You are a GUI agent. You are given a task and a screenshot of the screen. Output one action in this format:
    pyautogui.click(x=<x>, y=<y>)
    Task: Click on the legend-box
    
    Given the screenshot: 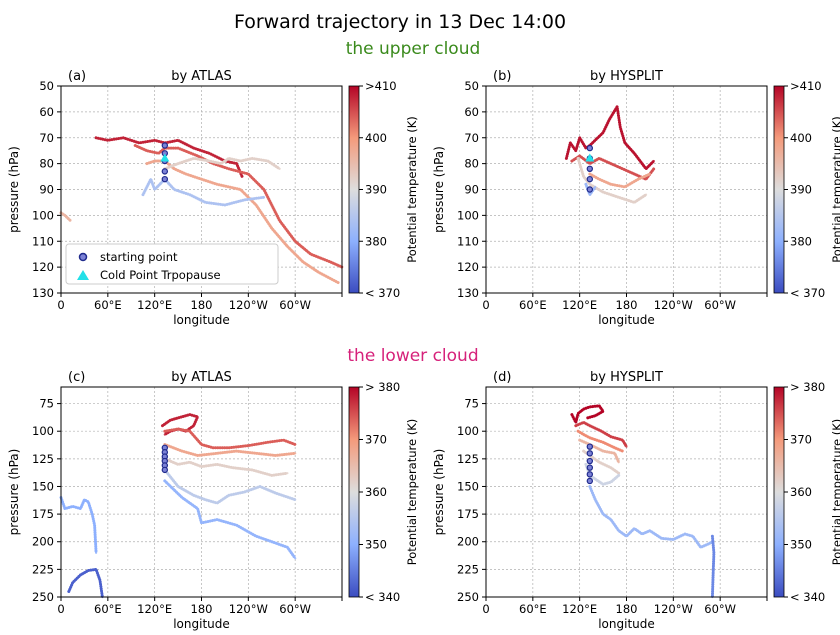 What is the action you would take?
    pyautogui.click(x=172, y=264)
    